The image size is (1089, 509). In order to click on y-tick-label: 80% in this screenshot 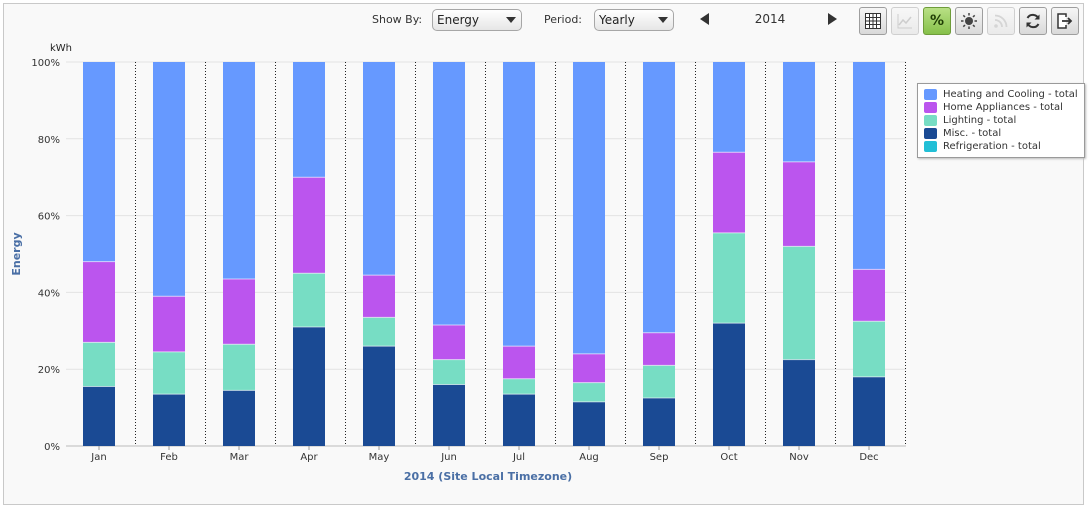, I will do `click(49, 140)`.